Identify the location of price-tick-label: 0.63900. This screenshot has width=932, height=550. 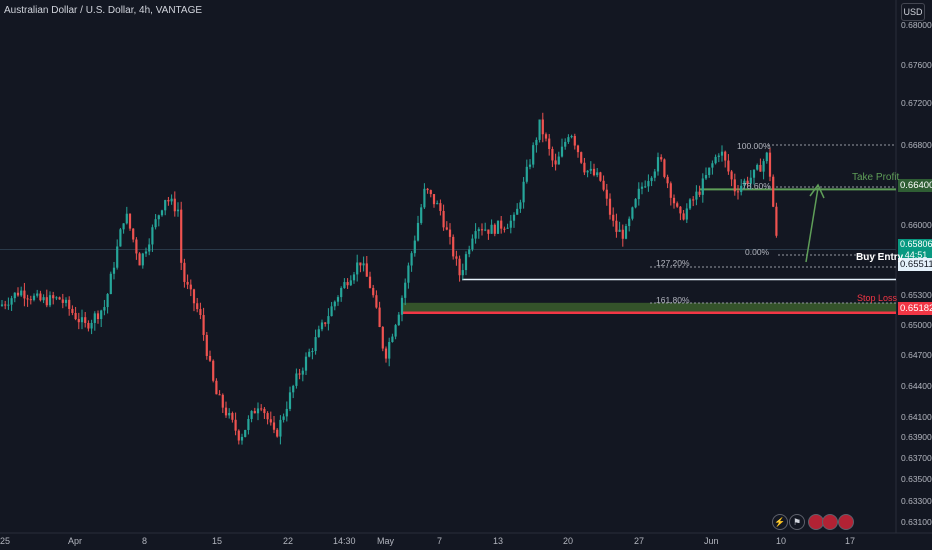
(916, 437).